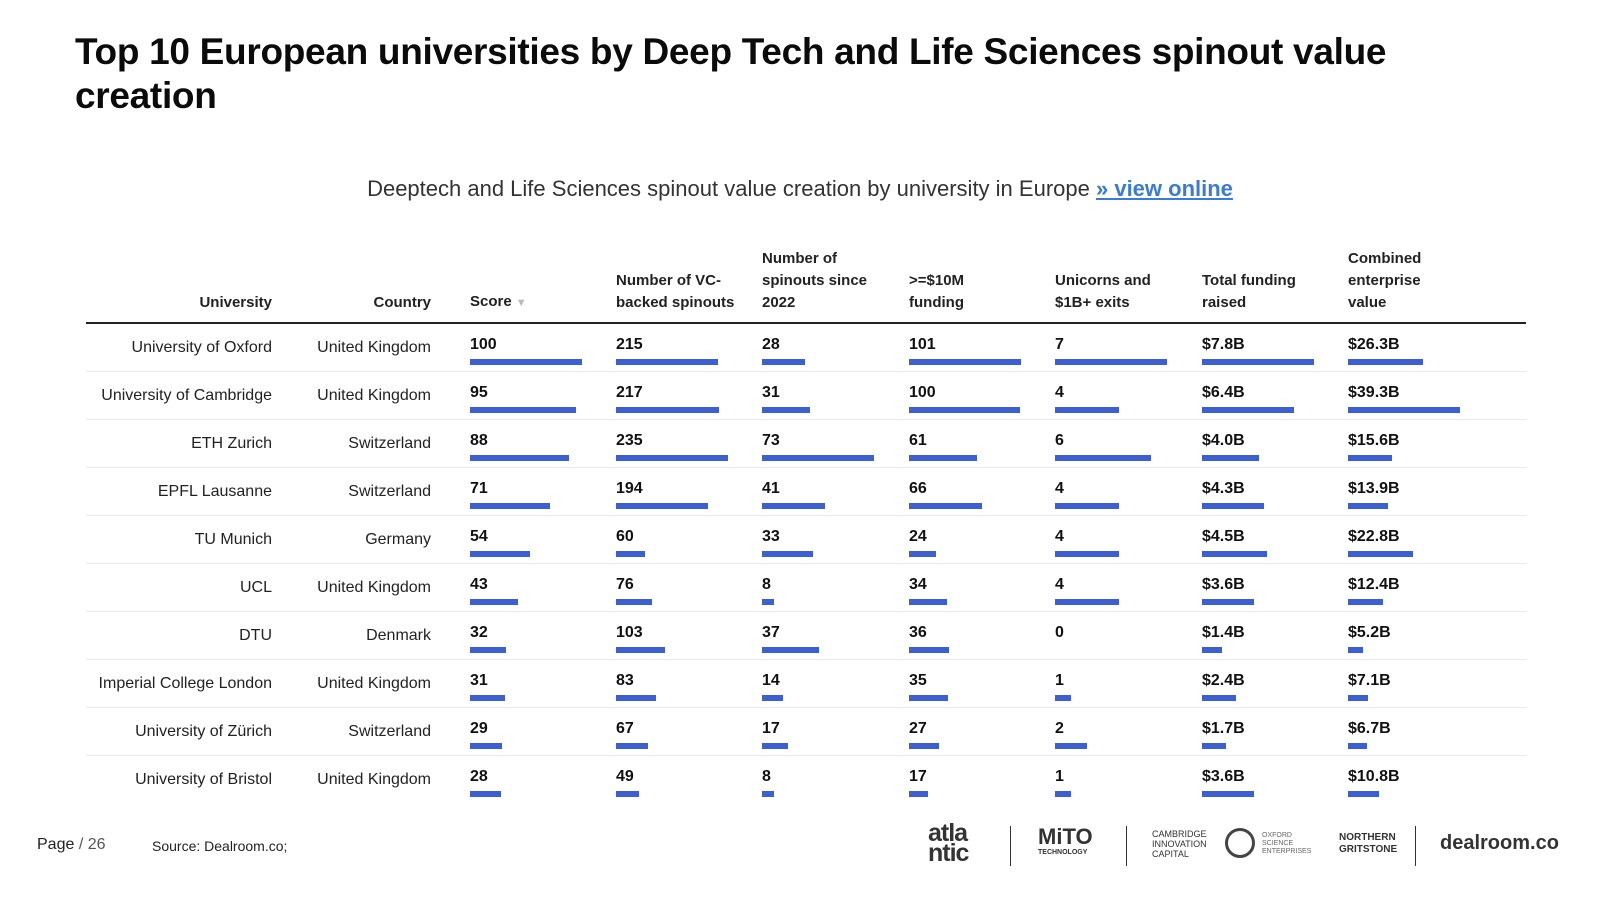 Image resolution: width=1600 pixels, height=900 pixels. What do you see at coordinates (1374, 392) in the screenshot?
I see `ev-value: $39.3B` at bounding box center [1374, 392].